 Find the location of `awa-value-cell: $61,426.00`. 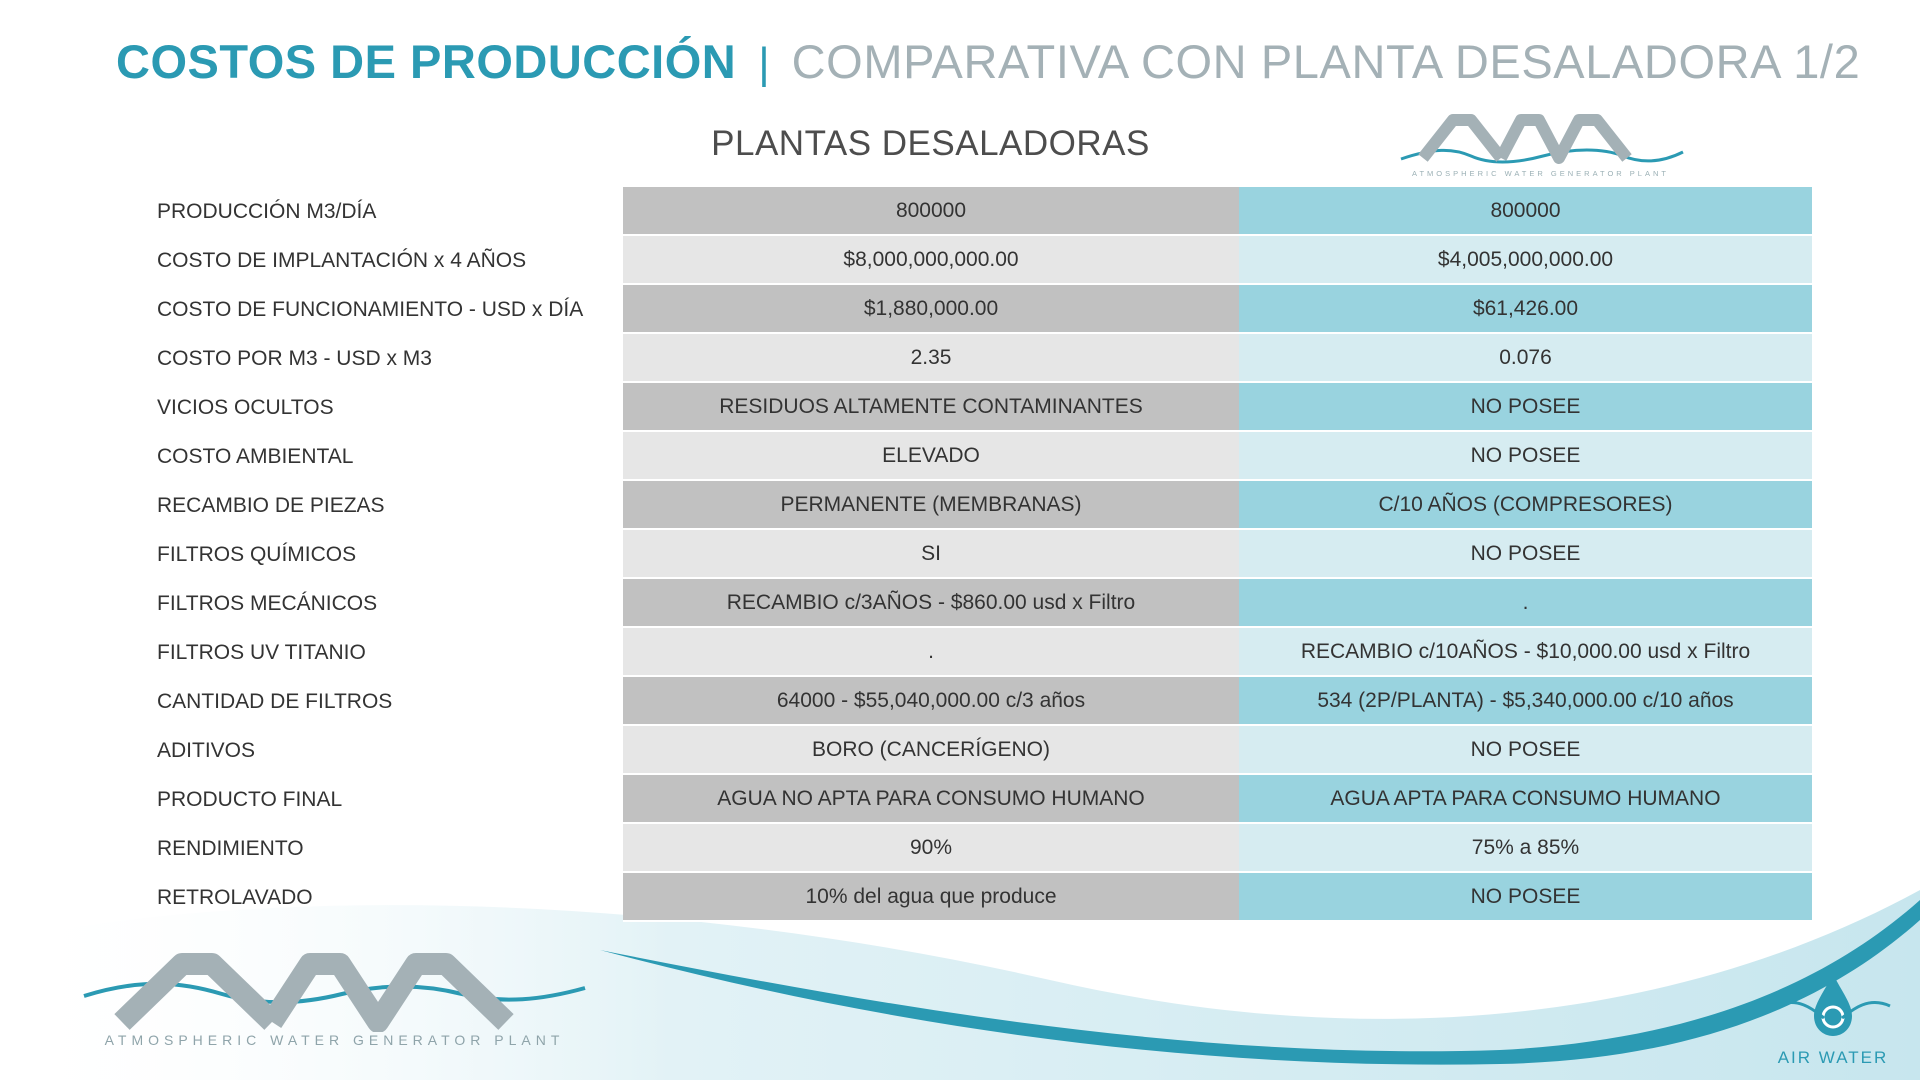

awa-value-cell: $61,426.00 is located at coordinates (1525, 309).